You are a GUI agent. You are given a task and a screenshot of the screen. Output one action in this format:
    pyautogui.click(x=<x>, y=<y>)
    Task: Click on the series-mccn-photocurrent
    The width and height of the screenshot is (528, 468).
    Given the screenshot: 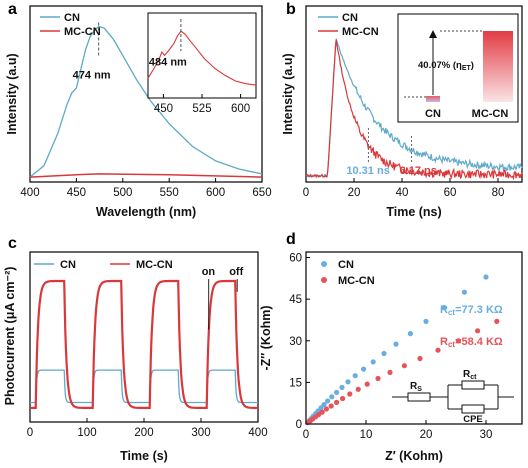 What is the action you would take?
    pyautogui.click(x=144, y=344)
    